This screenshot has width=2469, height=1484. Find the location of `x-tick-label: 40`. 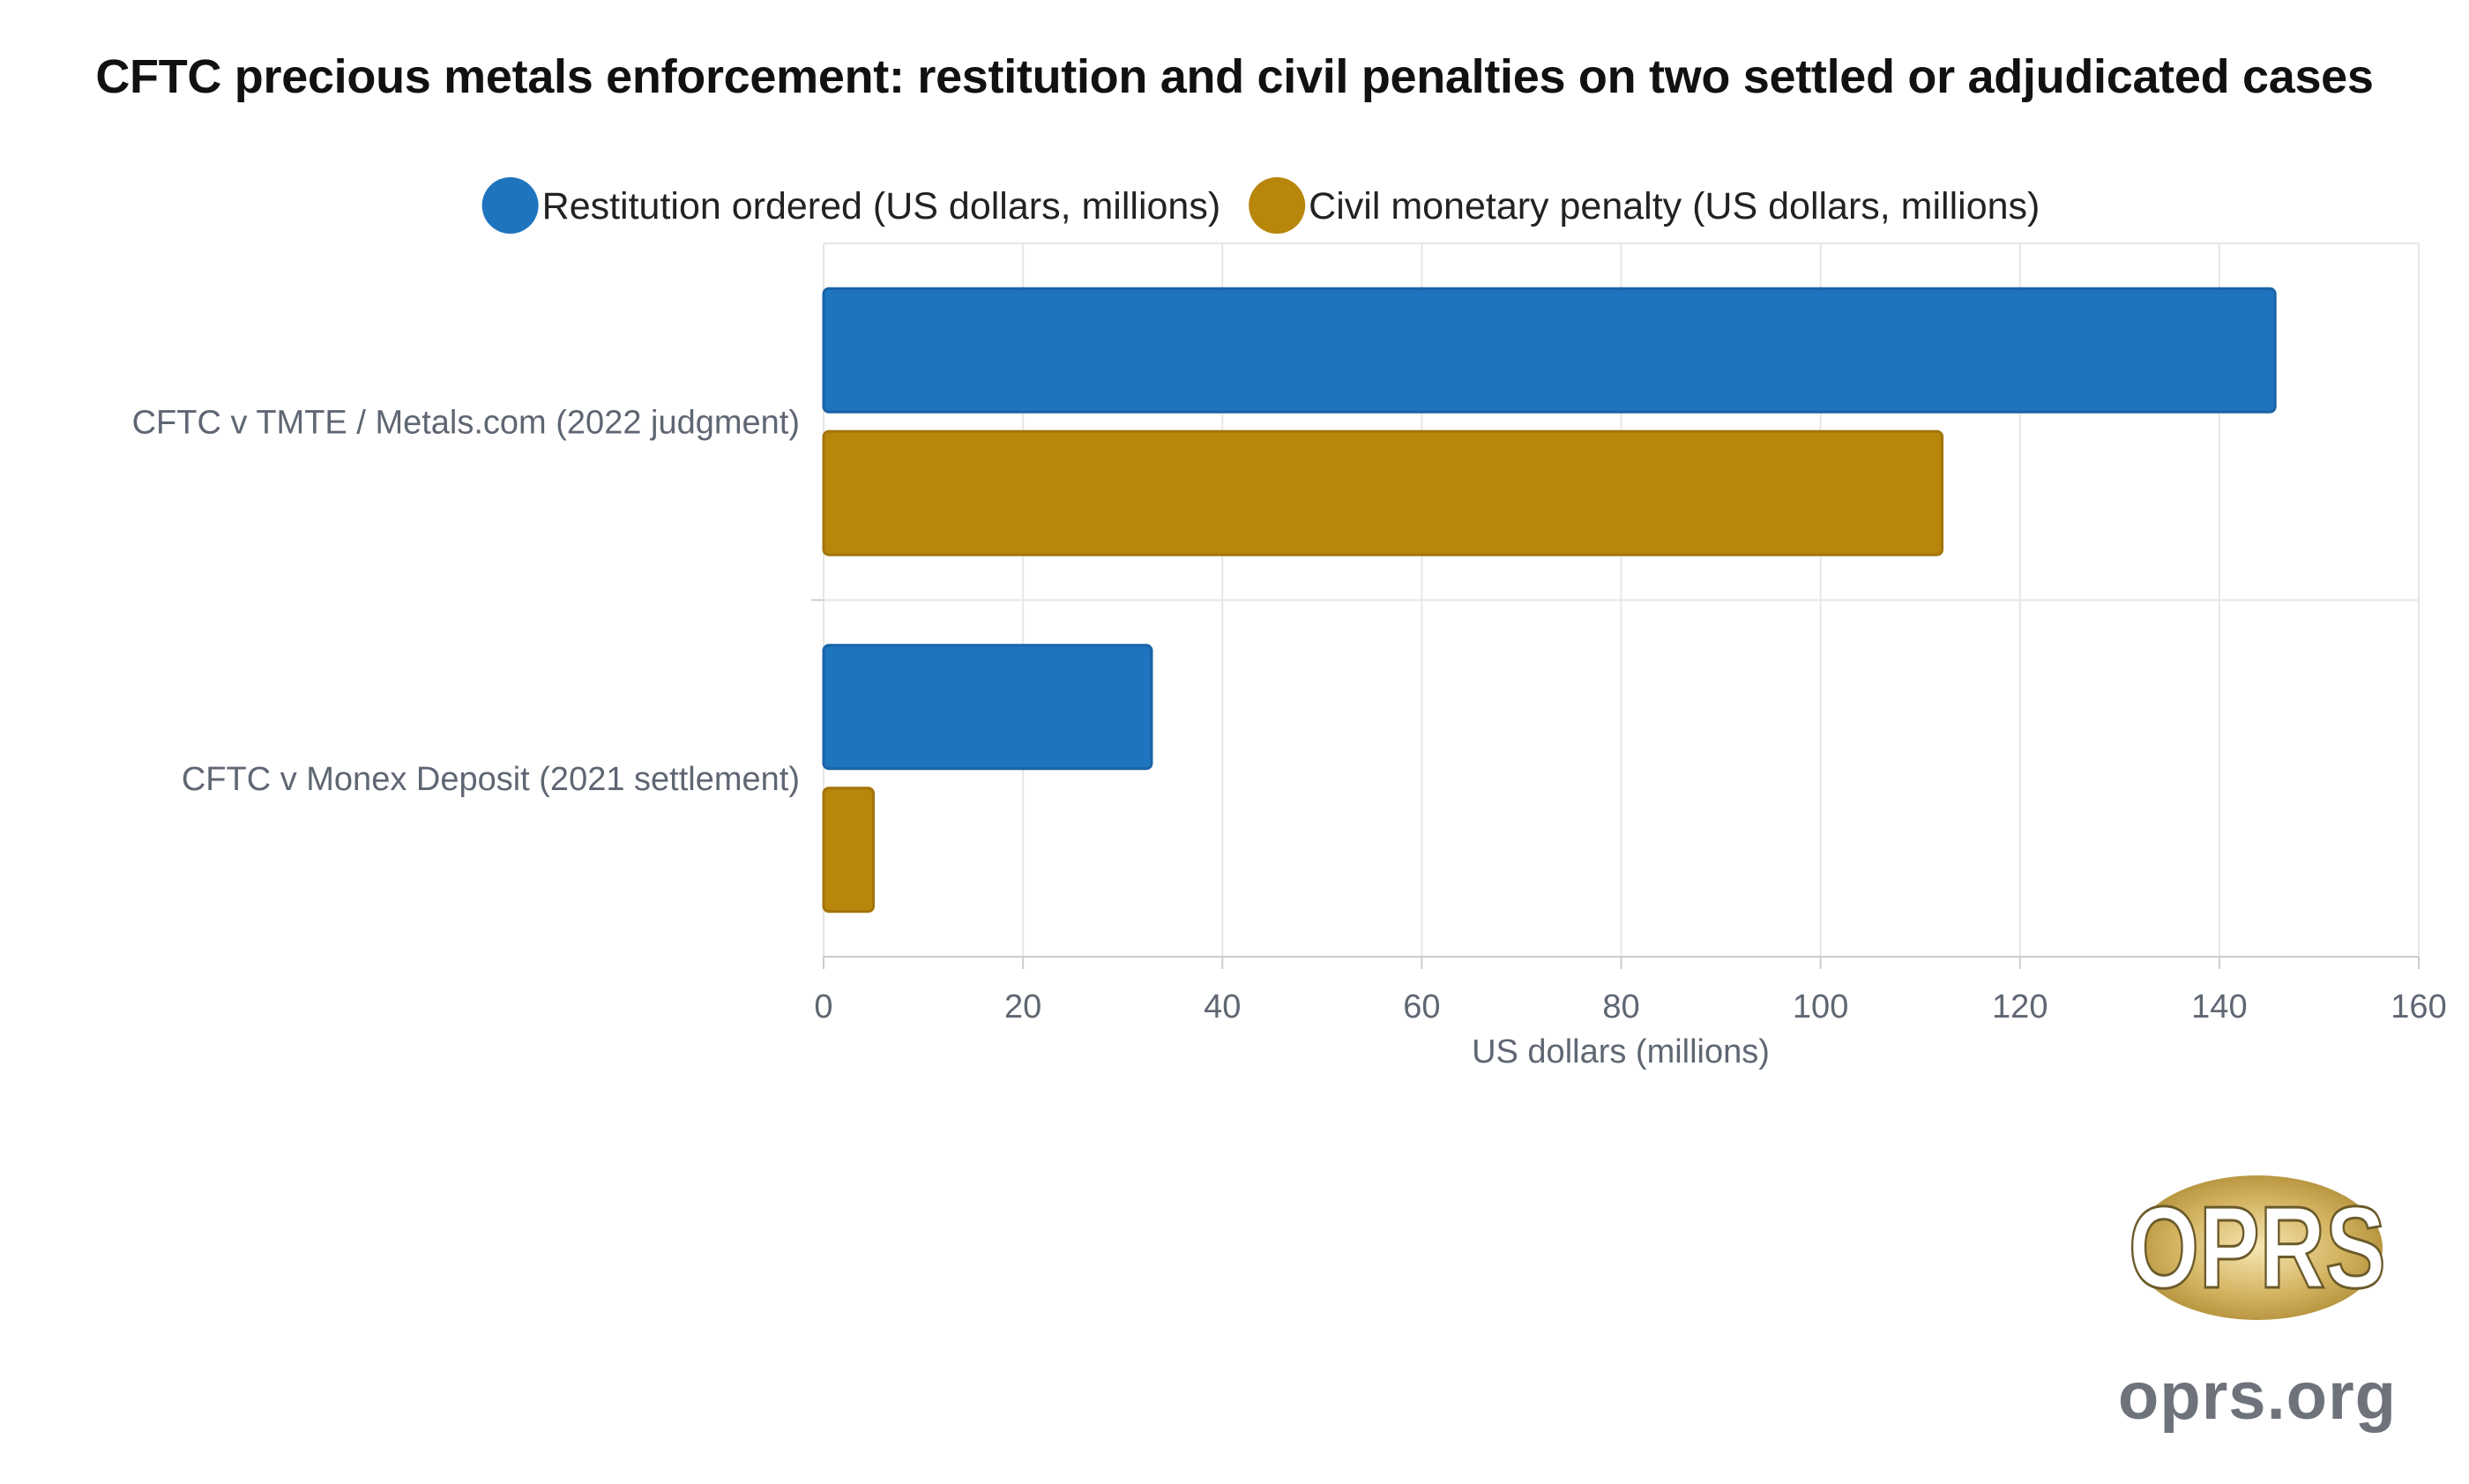

x-tick-label: 40 is located at coordinates (1222, 1006).